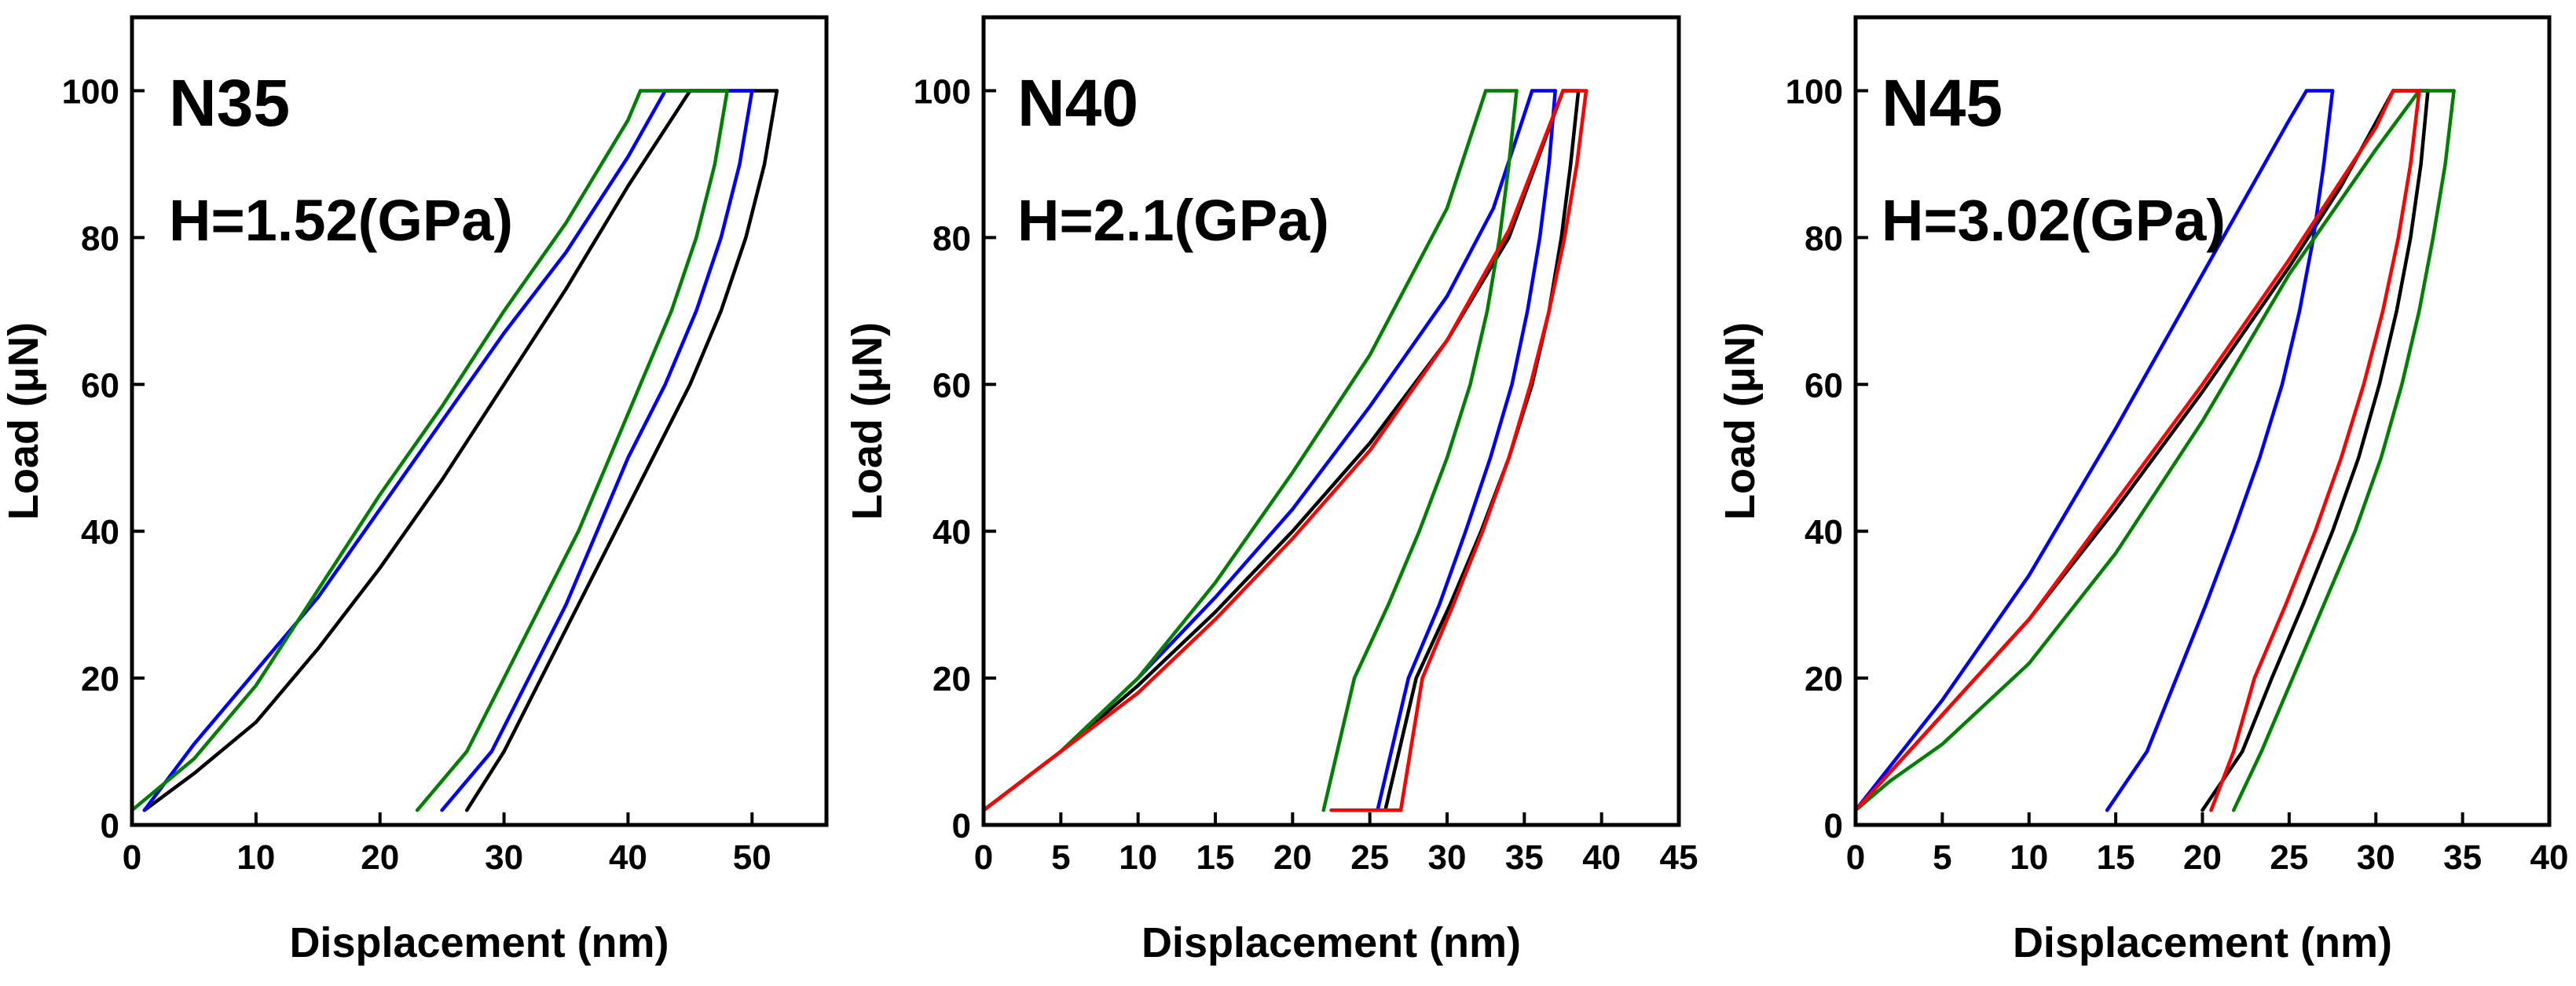  Describe the element at coordinates (341, 220) in the screenshot. I see `hardness-annotation: H=1.52(GPa)` at that location.